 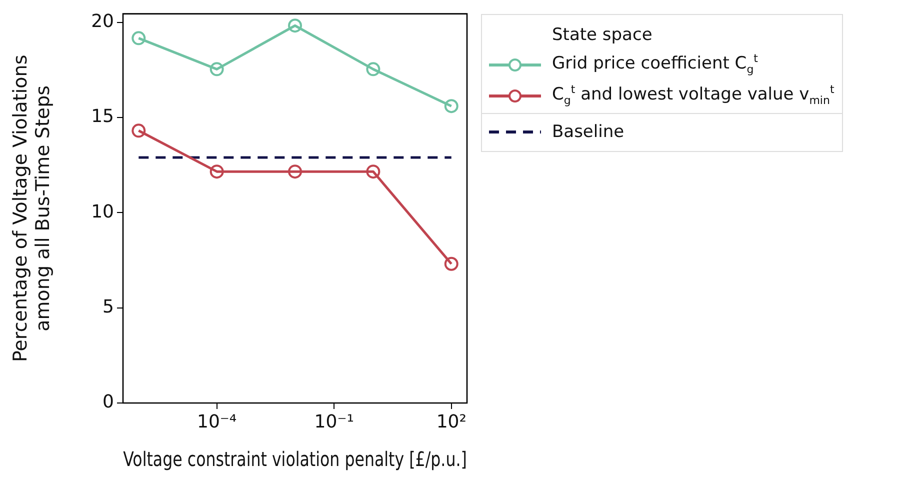 What do you see at coordinates (108, 307) in the screenshot?
I see `y-tick-label: 5` at bounding box center [108, 307].